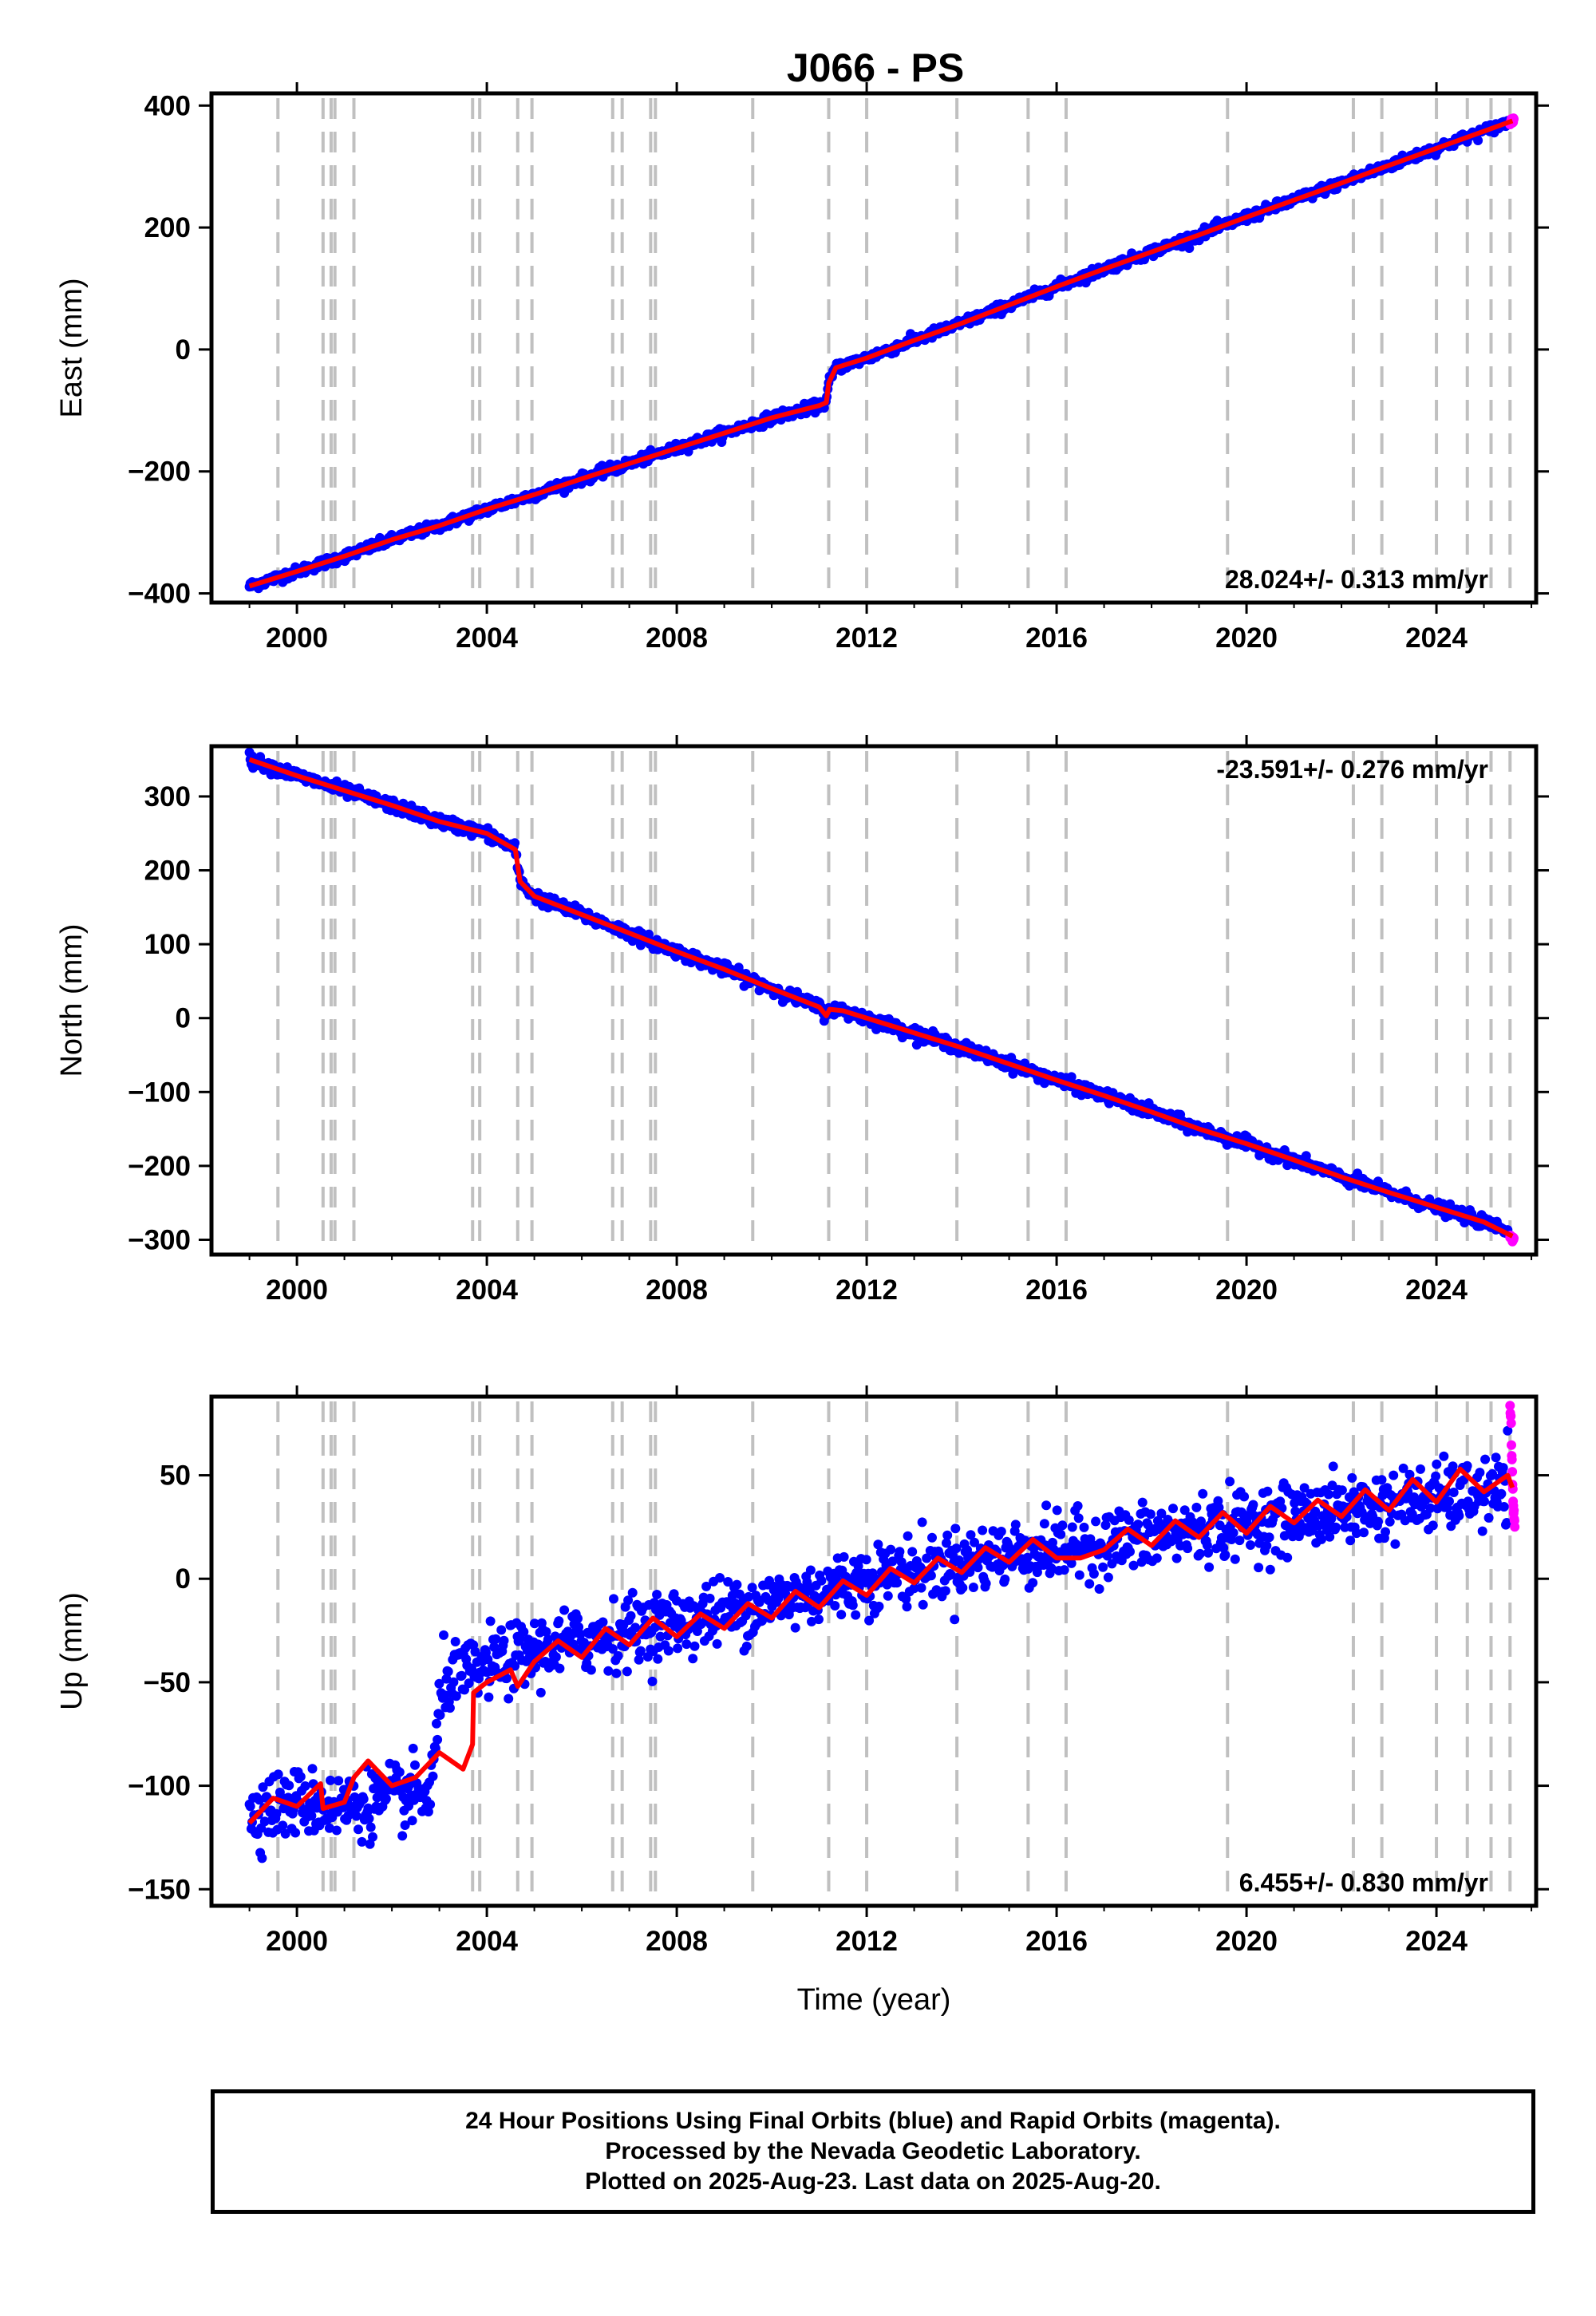 This screenshot has width=1596, height=2316. Describe the element at coordinates (159, 1166) in the screenshot. I see `y-tick-label: −200` at that location.